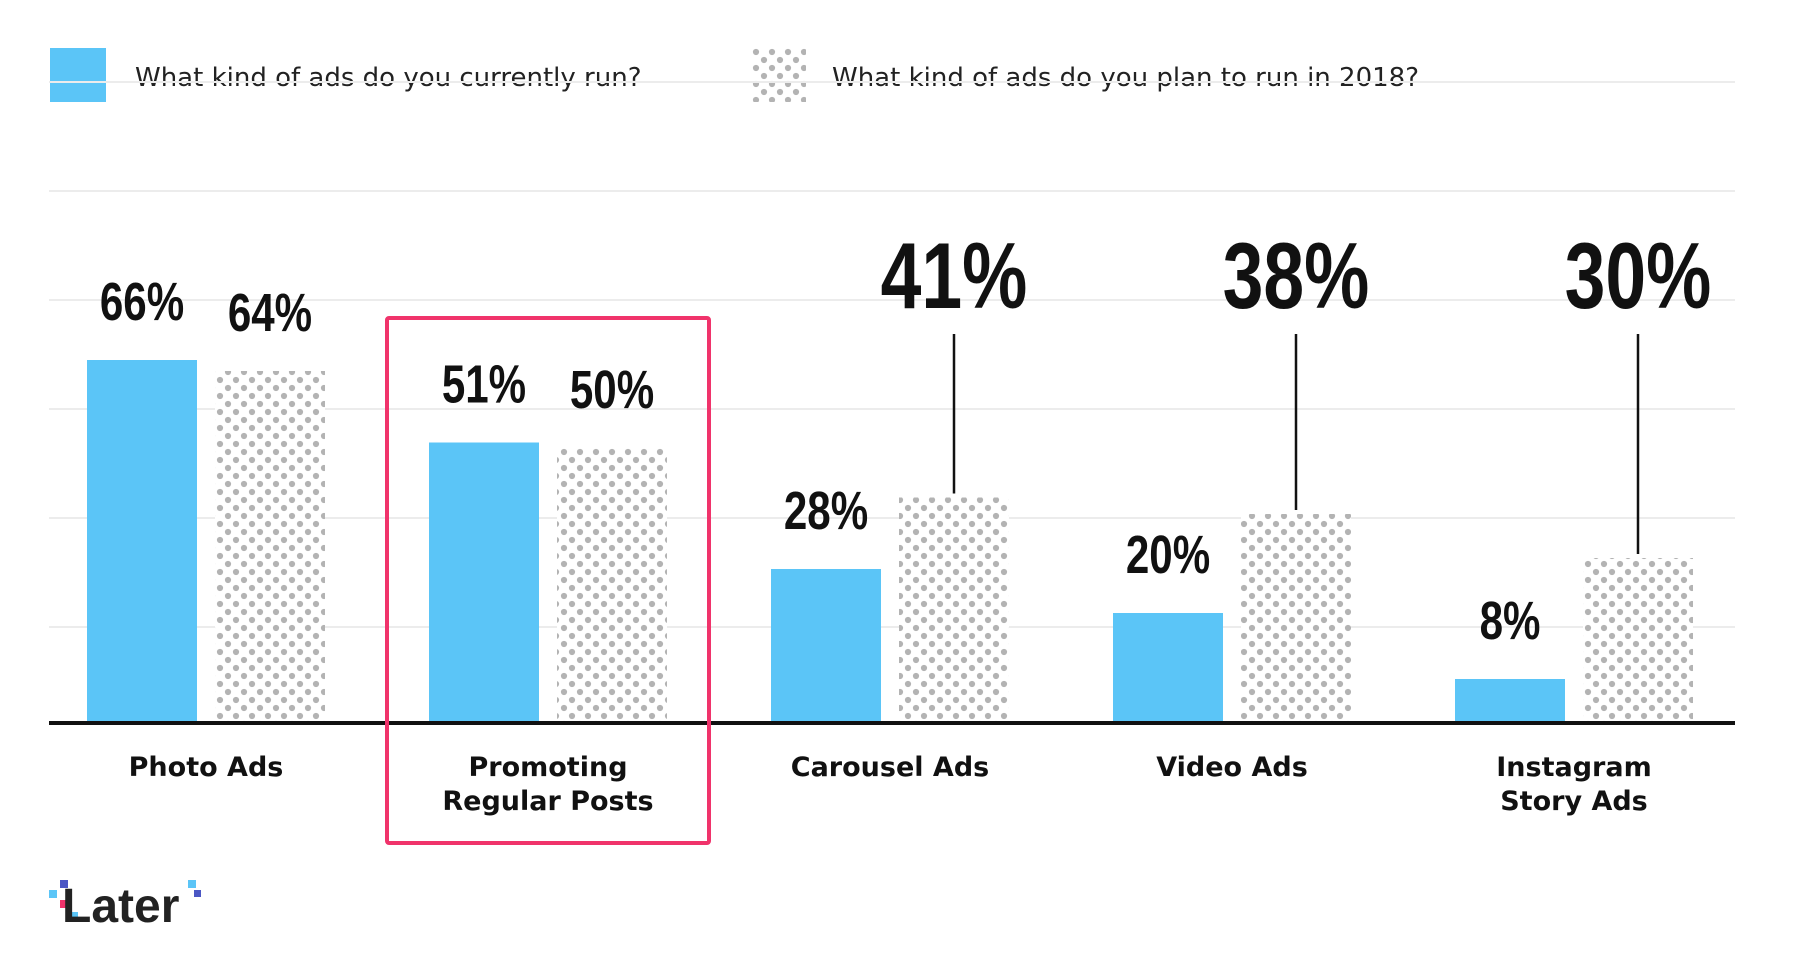  I want to click on category-label: Photo Ads, so click(206, 767).